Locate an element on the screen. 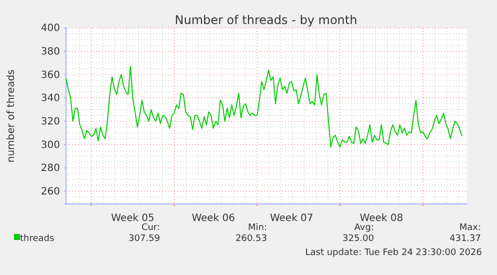  chart-title: Number of threads - by month is located at coordinates (266, 20).